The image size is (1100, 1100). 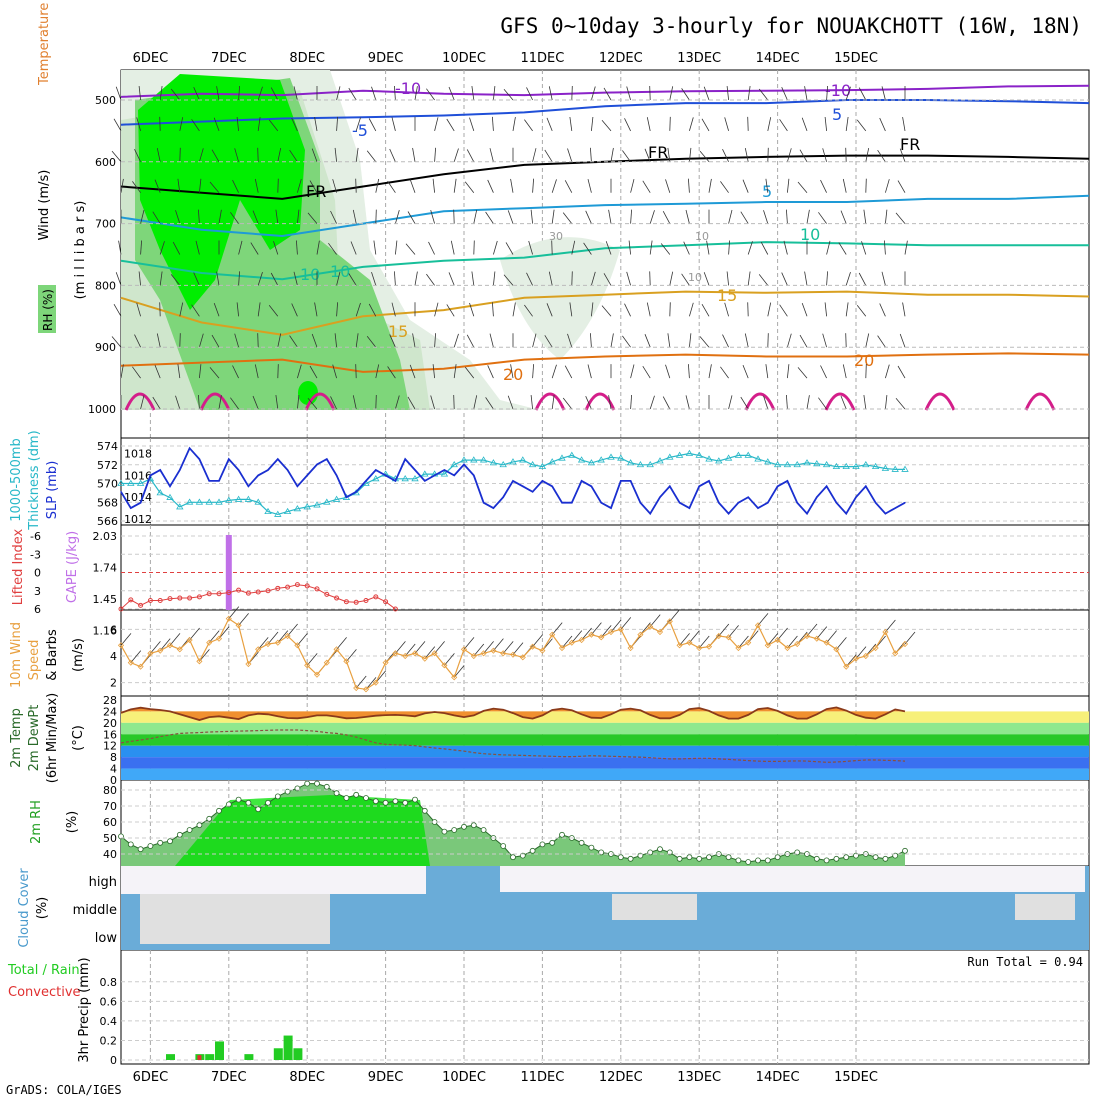 What do you see at coordinates (113, 780) in the screenshot?
I see `temp-tick: 0` at bounding box center [113, 780].